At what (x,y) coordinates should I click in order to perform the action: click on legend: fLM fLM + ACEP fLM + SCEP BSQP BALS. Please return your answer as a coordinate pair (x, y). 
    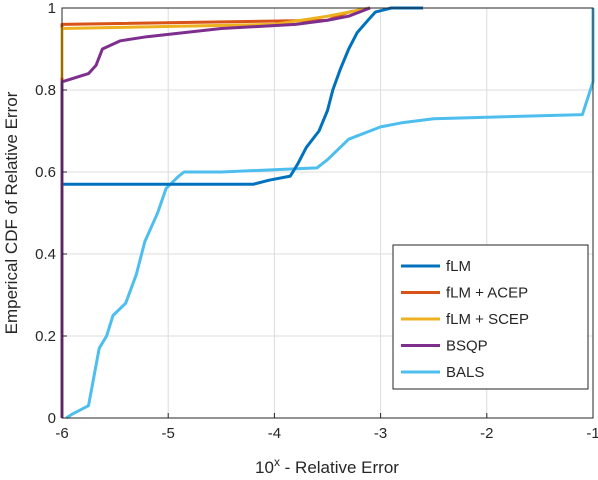
    Looking at the image, I should click on (490, 317).